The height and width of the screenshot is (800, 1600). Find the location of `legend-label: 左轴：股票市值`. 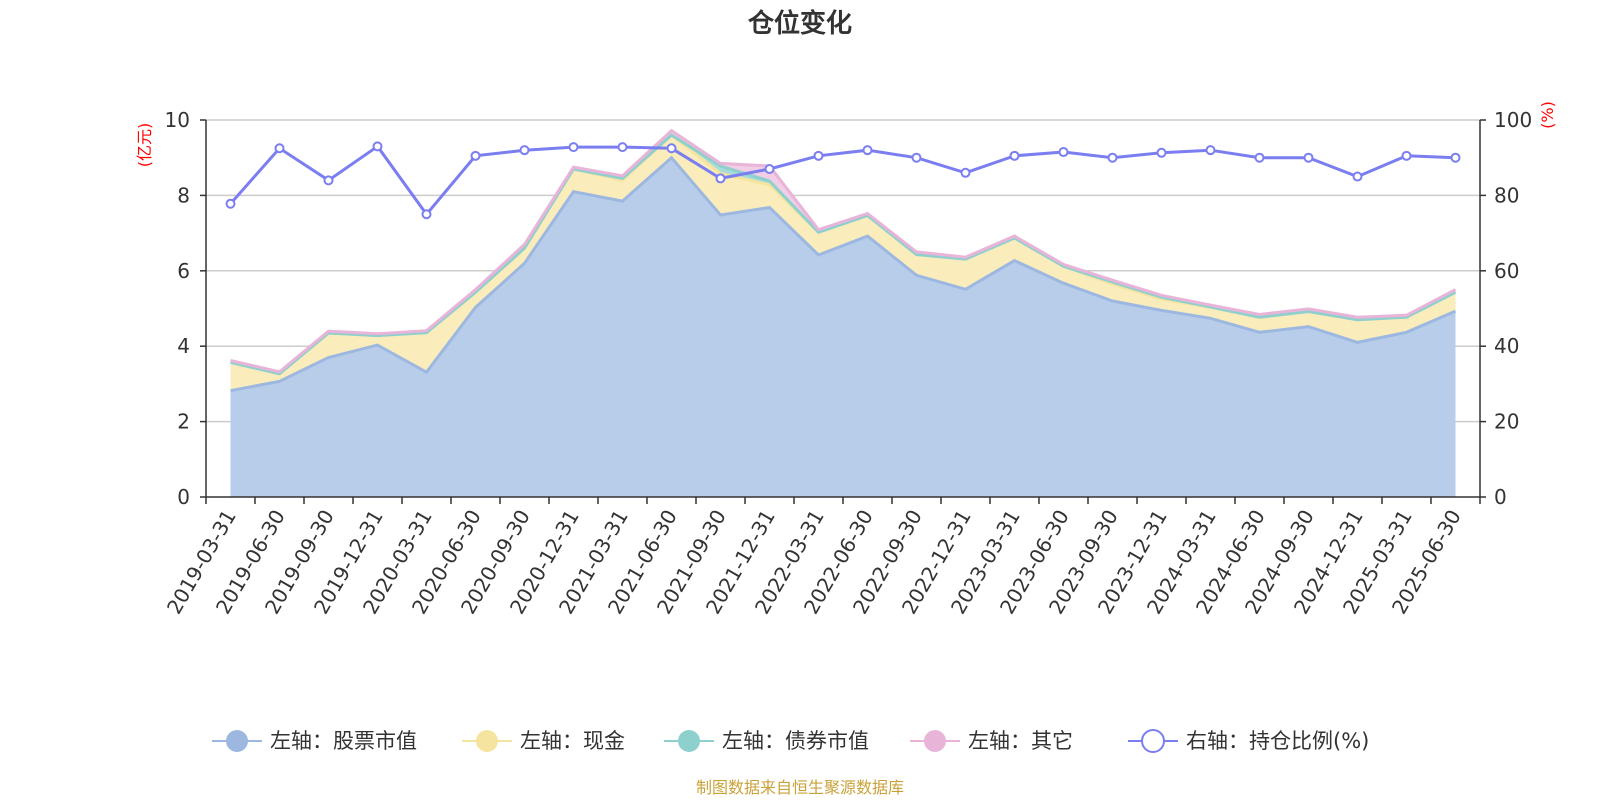

legend-label: 左轴：股票市值 is located at coordinates (343, 741).